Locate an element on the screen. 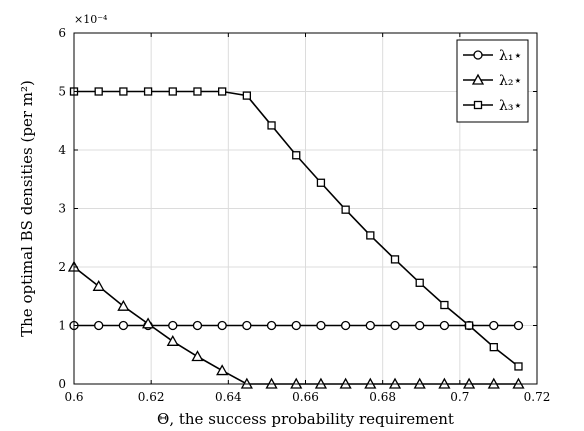 Image resolution: width=584 pixels, height=431 pixels. y-tick-label: 3 is located at coordinates (62, 209).